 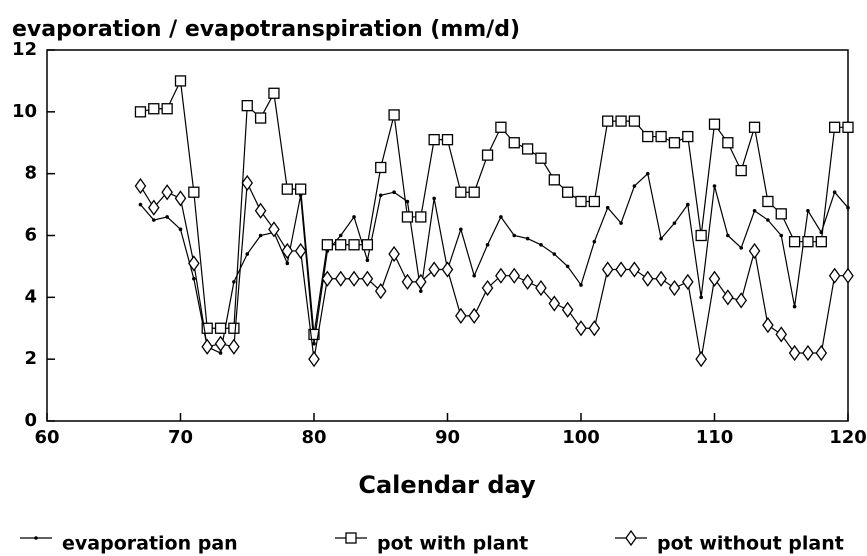 What do you see at coordinates (24, 49) in the screenshot?
I see `y-tick-label: 12` at bounding box center [24, 49].